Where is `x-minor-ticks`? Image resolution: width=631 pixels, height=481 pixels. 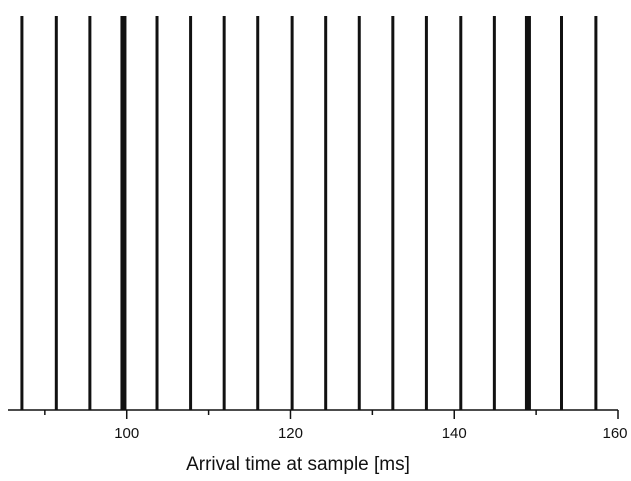
x-minor-ticks is located at coordinates (290, 412).